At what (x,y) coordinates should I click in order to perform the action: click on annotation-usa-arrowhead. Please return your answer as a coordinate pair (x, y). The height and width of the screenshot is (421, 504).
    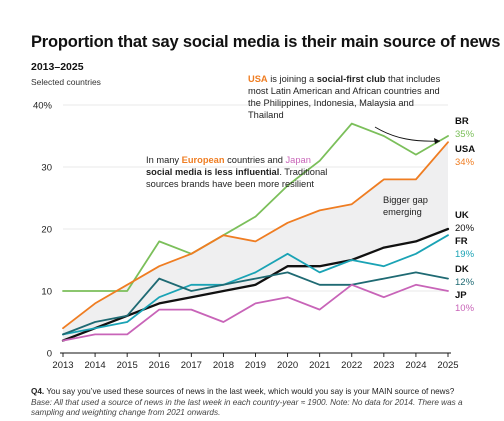
    Looking at the image, I should click on (437, 141).